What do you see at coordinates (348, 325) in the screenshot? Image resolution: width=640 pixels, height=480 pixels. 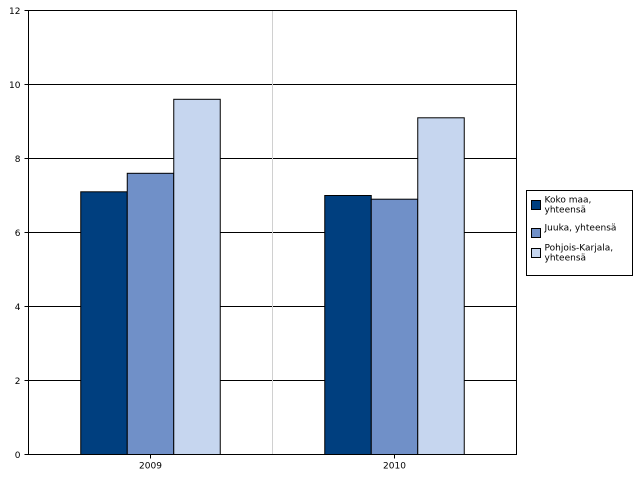 I see `bar-koko-maa-2010` at bounding box center [348, 325].